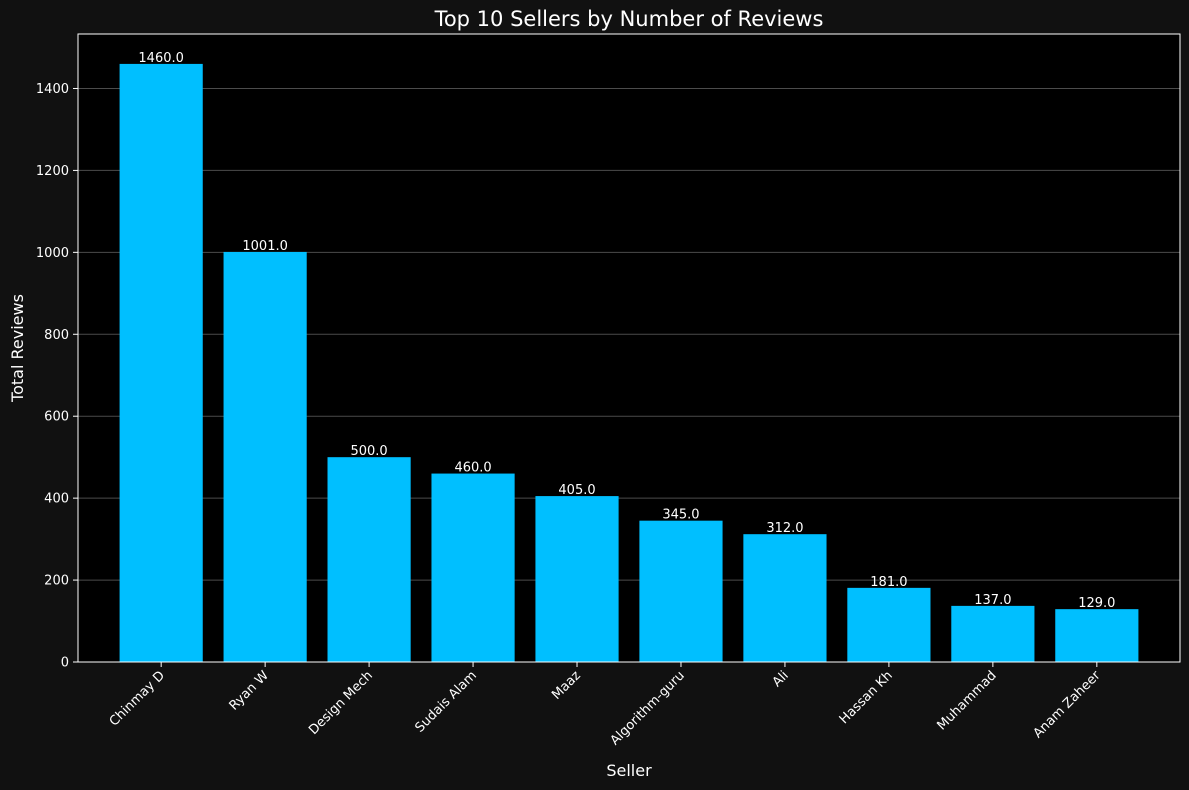  What do you see at coordinates (445, 701) in the screenshot?
I see `x-tick-label: Sudais Alam` at bounding box center [445, 701].